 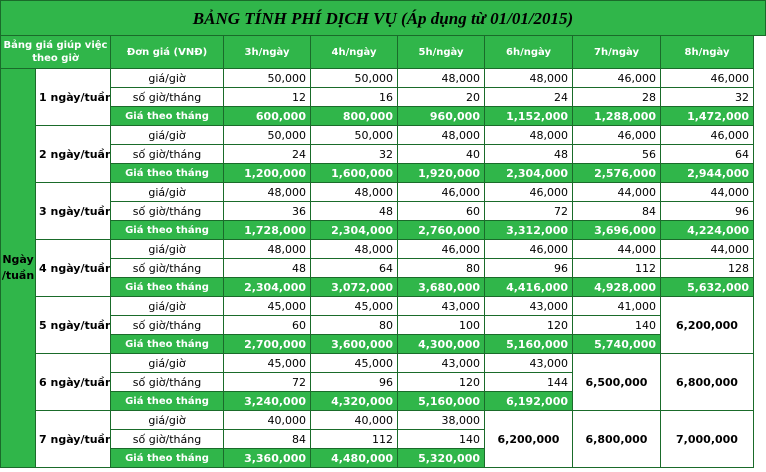 I want to click on monthly-price-cell: 4,224,000, so click(x=707, y=230).